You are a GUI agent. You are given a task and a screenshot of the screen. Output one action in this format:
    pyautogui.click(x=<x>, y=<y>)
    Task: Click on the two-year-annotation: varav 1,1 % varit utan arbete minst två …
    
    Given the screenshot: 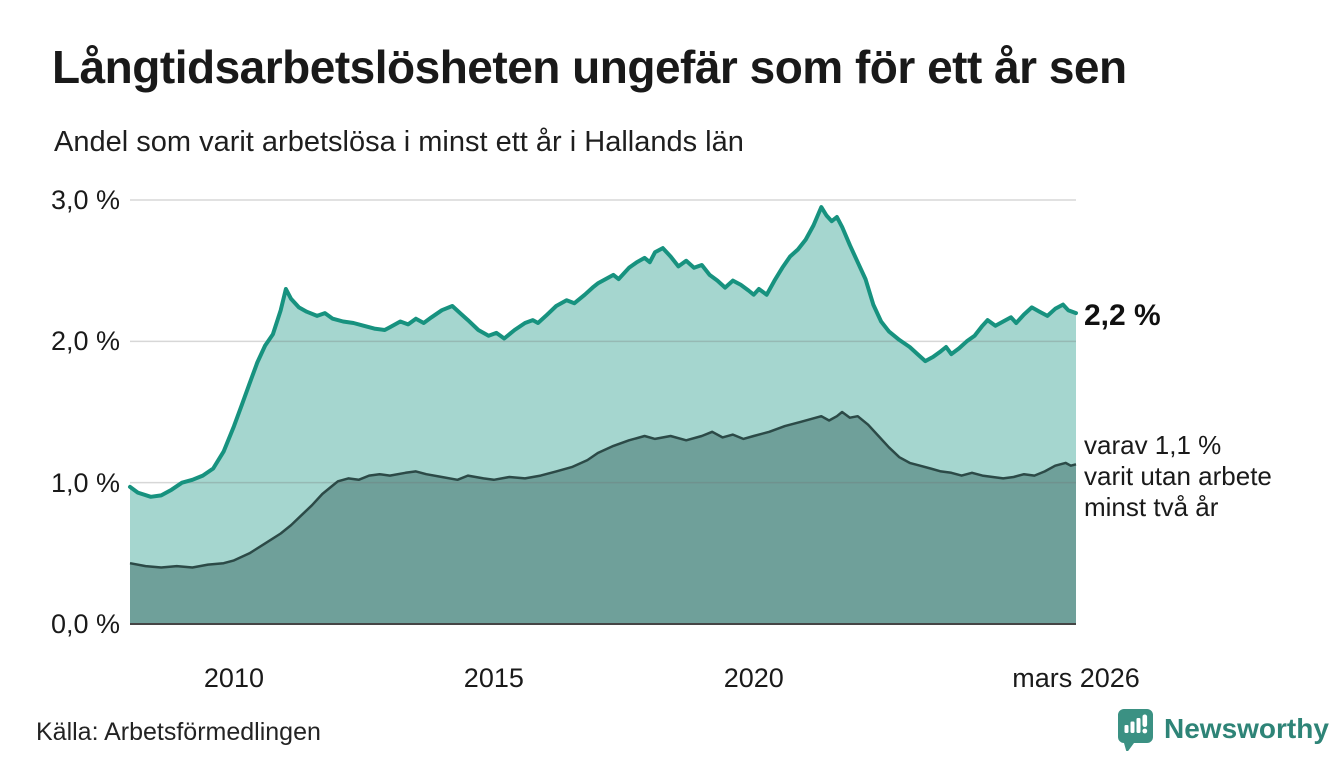 What is the action you would take?
    pyautogui.click(x=1178, y=476)
    